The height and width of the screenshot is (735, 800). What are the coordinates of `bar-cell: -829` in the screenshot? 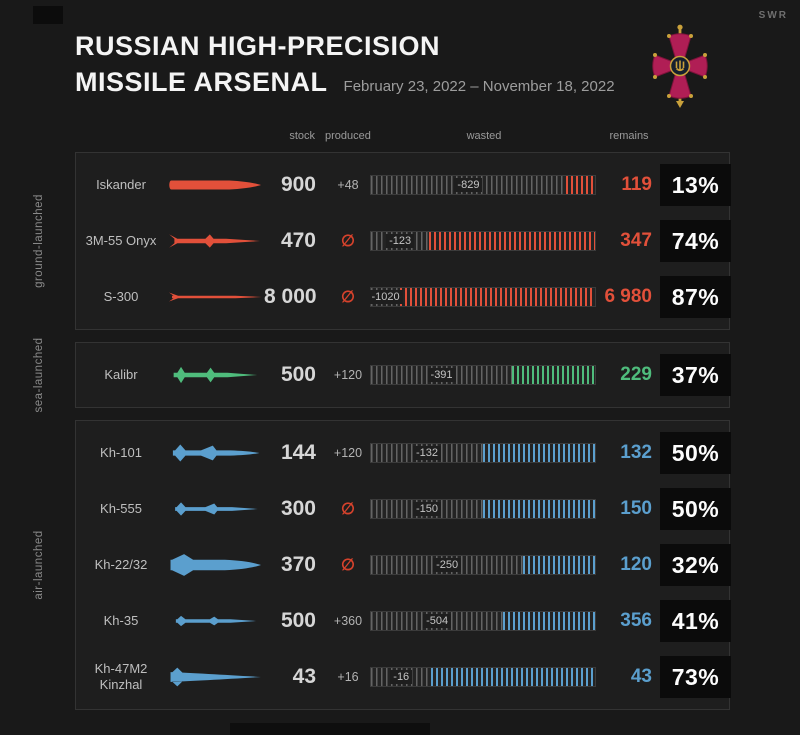 It's located at (485, 185).